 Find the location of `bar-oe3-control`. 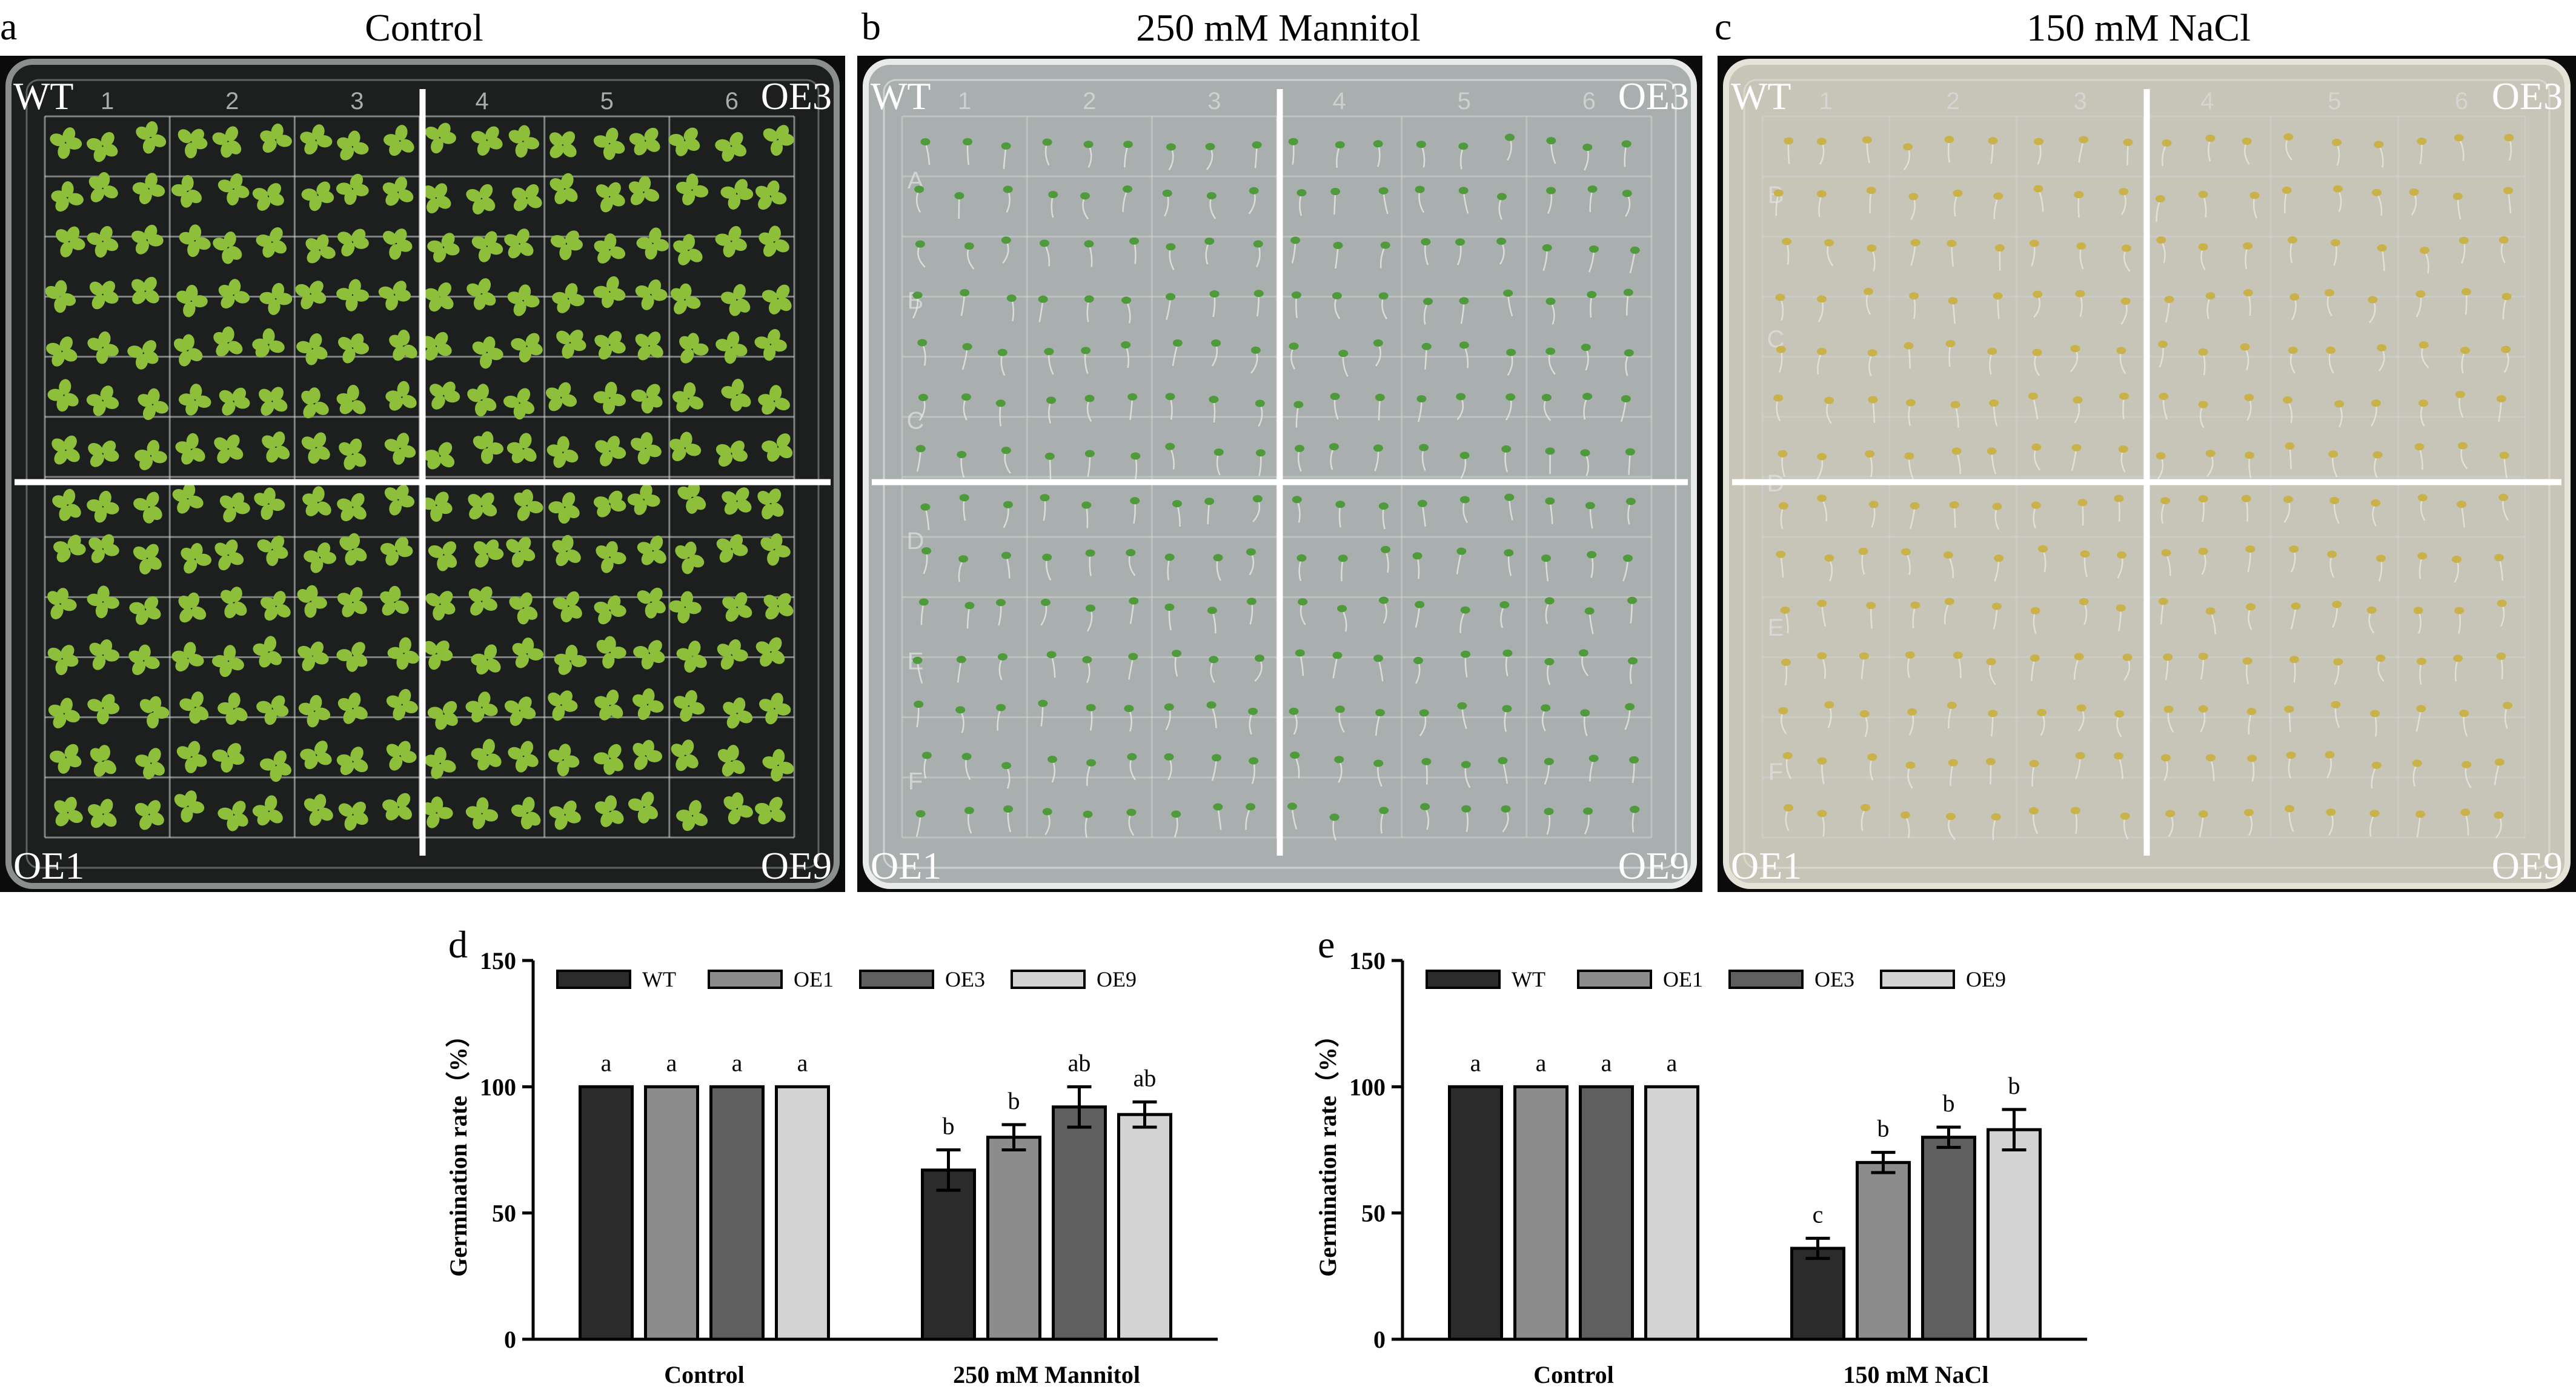

bar-oe3-control is located at coordinates (737, 1213).